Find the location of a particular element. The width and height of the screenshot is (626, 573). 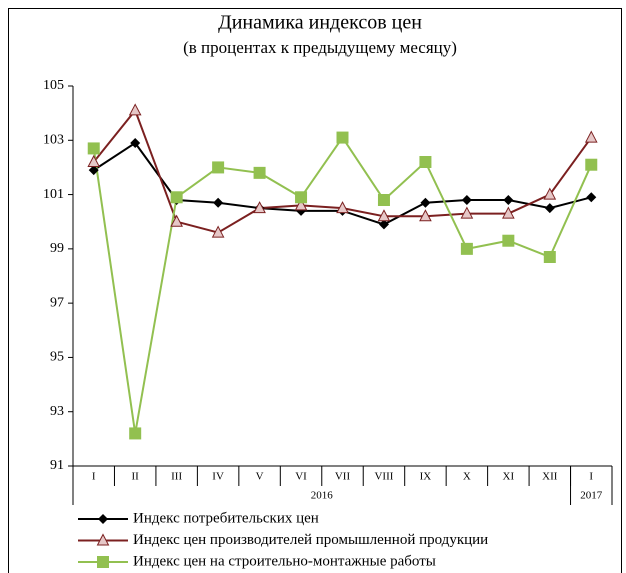

chart-title: Динамика индексов цен is located at coordinates (320, 23).